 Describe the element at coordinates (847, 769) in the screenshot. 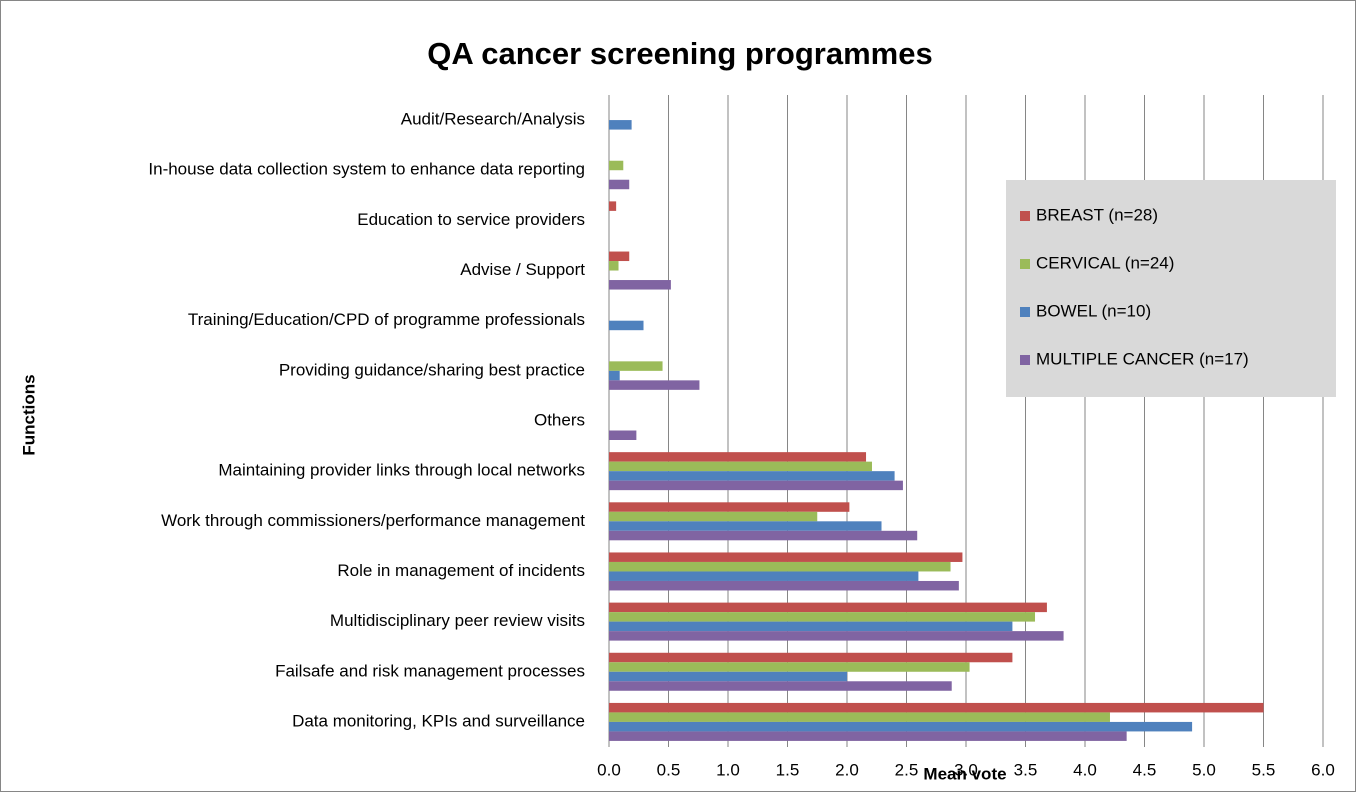

I see `x-tick-label: 2.0` at that location.